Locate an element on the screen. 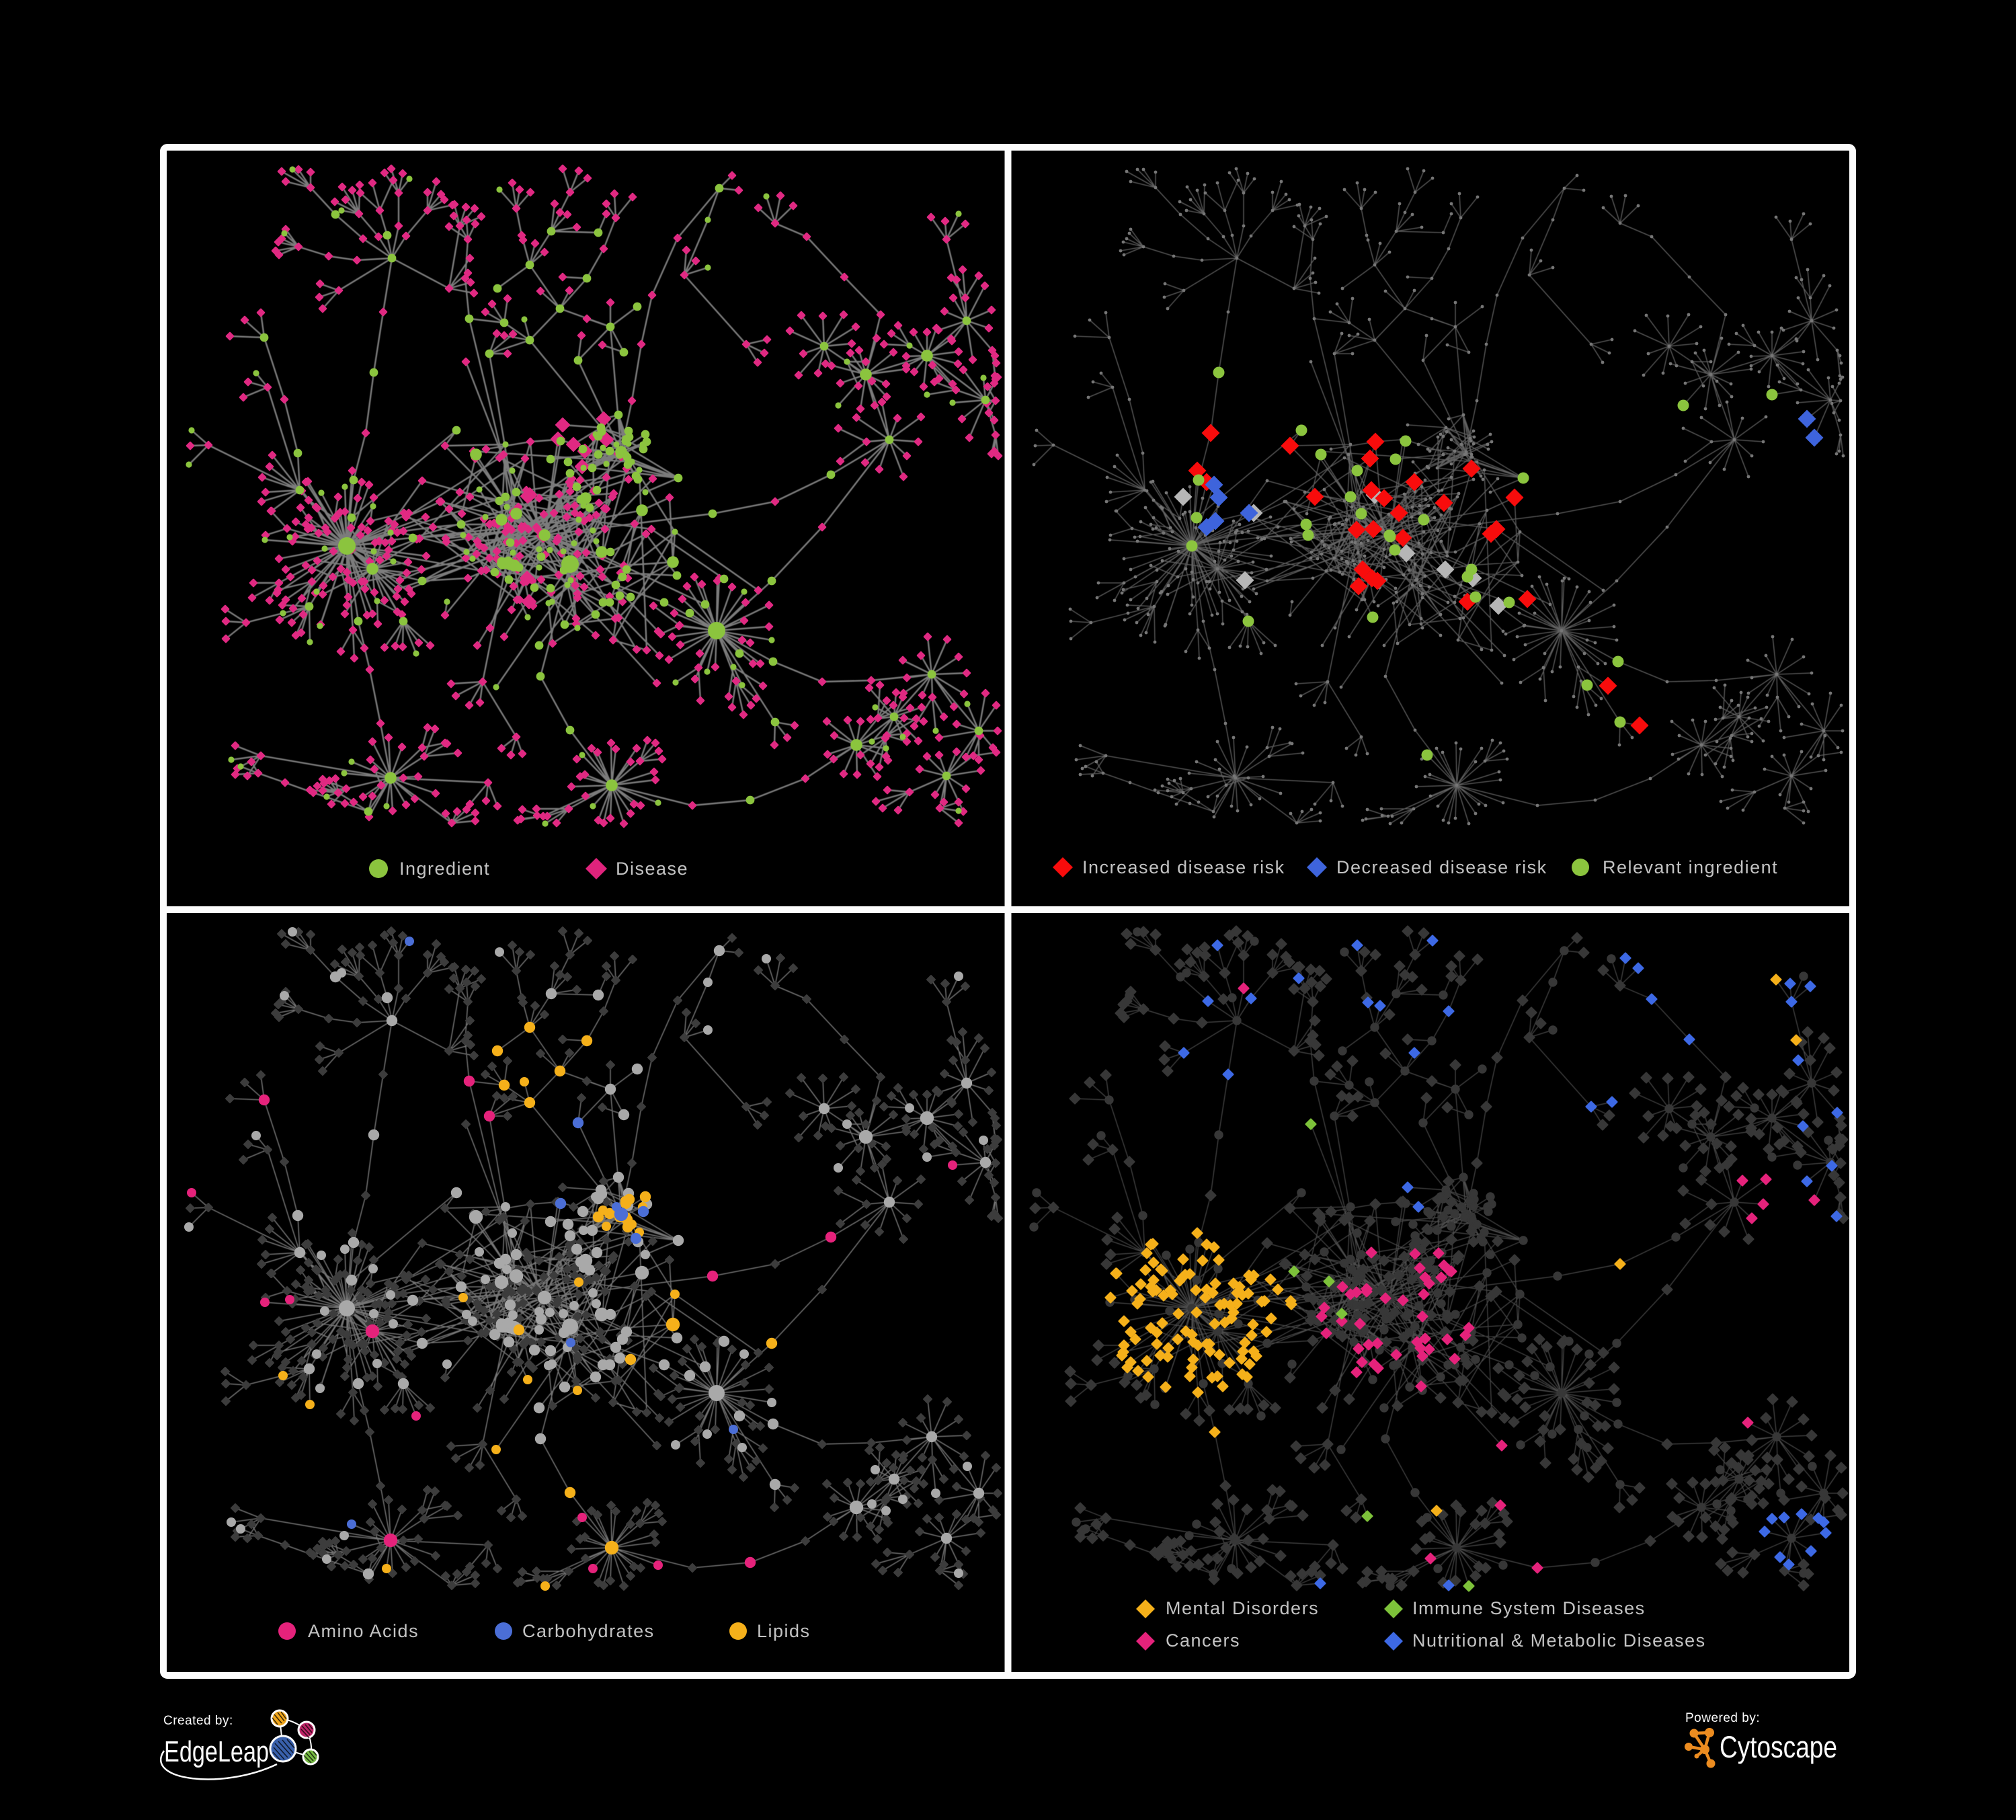 This screenshot has height=1820, width=2016. svg-text: Relevant ingredient is located at coordinates (1690, 867).